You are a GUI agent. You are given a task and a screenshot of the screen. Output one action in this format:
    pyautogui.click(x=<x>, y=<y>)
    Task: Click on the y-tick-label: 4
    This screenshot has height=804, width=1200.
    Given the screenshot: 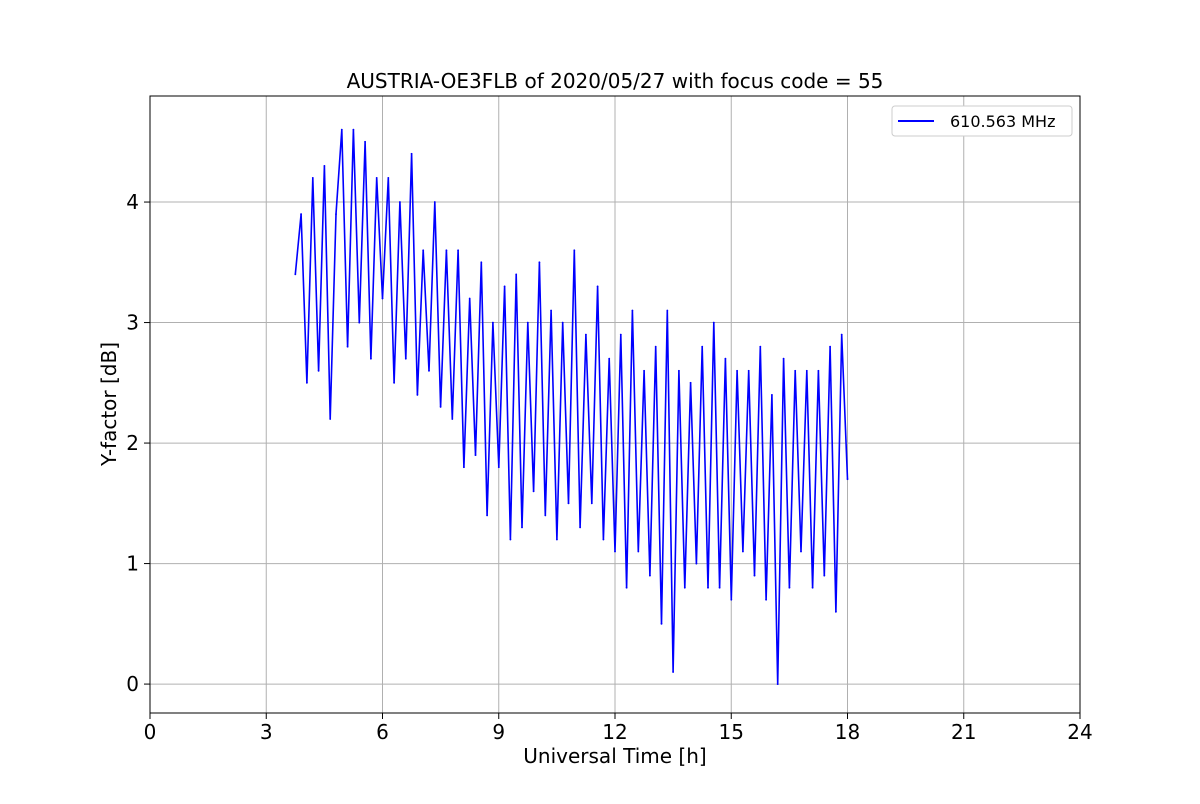 What is the action you would take?
    pyautogui.click(x=132, y=202)
    